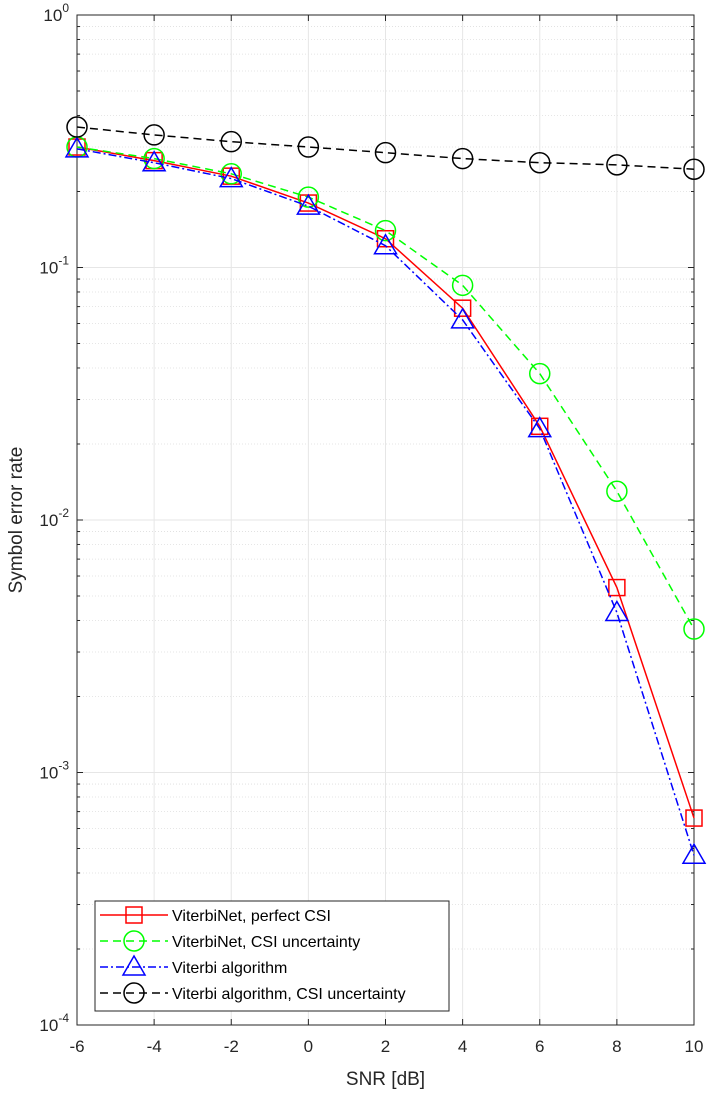  What do you see at coordinates (76, 1046) in the screenshot?
I see `x-tick-label: -6` at bounding box center [76, 1046].